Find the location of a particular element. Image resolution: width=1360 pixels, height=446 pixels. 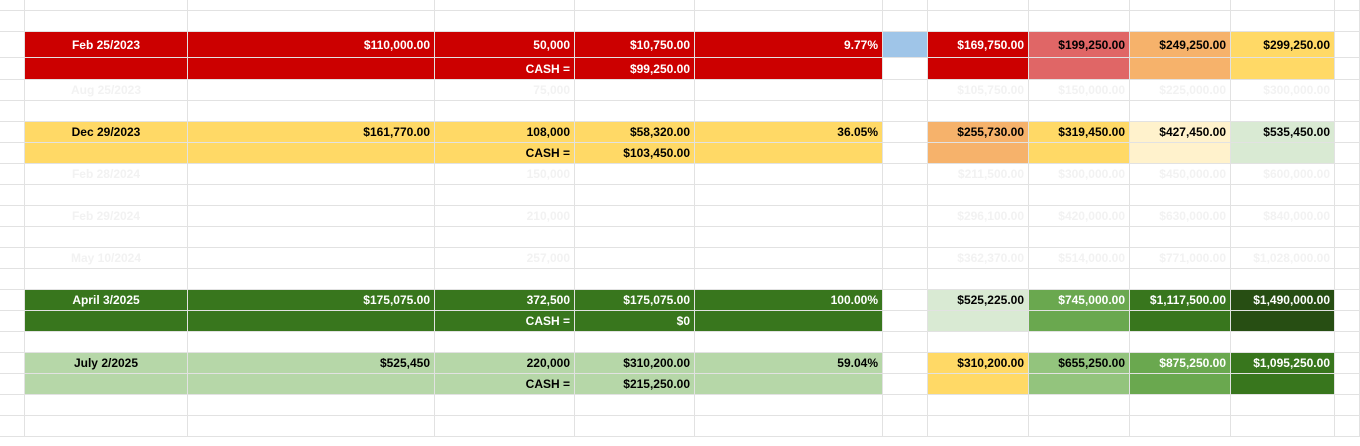

shares-cell: 210,000 is located at coordinates (505, 216).